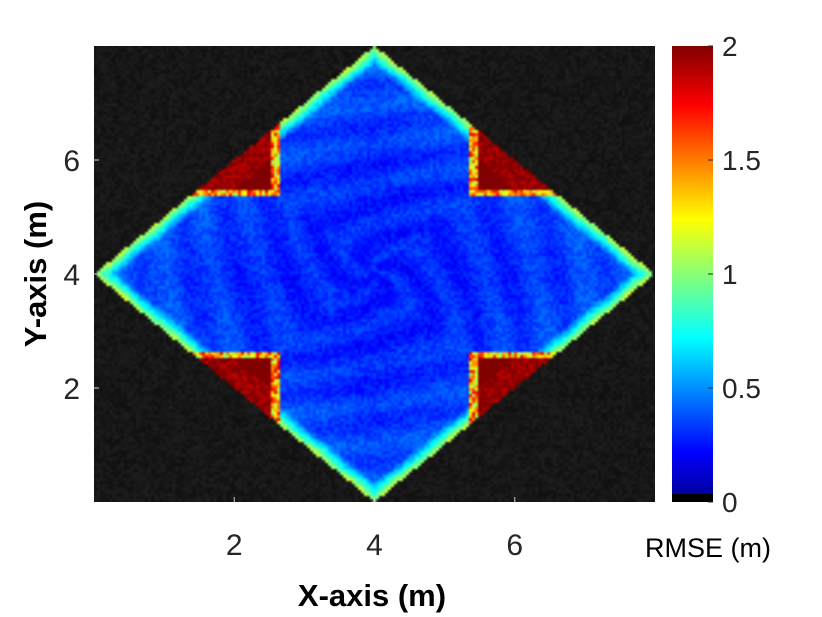  What do you see at coordinates (730, 502) in the screenshot?
I see `colorbar-tick-label: 0` at bounding box center [730, 502].